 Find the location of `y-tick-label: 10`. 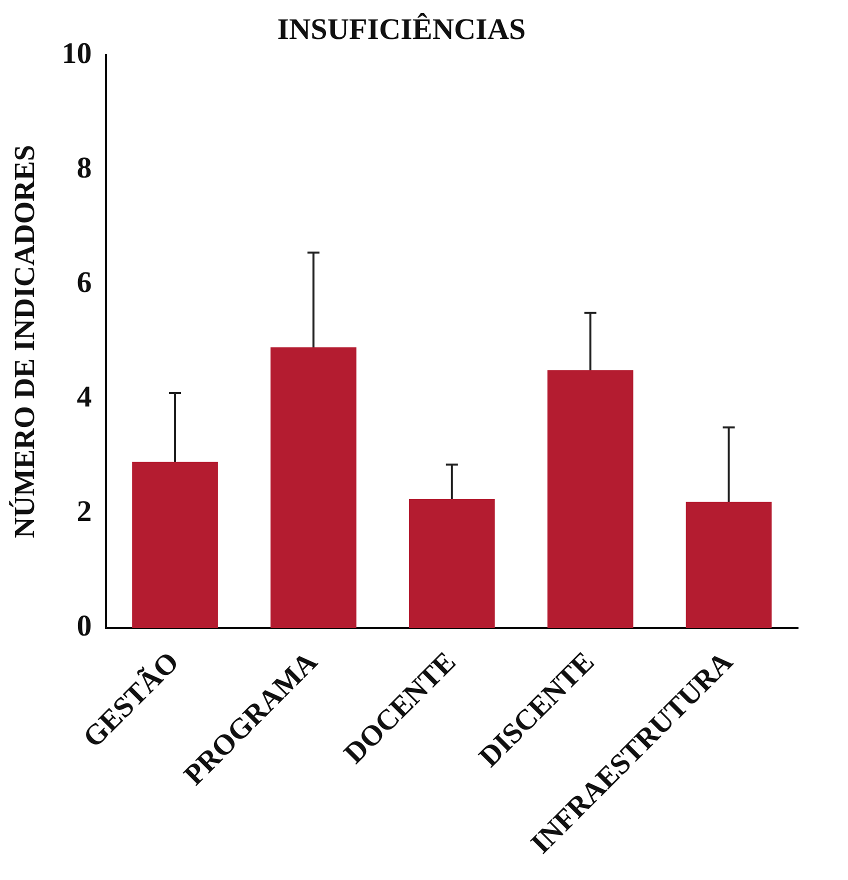

y-tick-label: 10 is located at coordinates (77, 53).